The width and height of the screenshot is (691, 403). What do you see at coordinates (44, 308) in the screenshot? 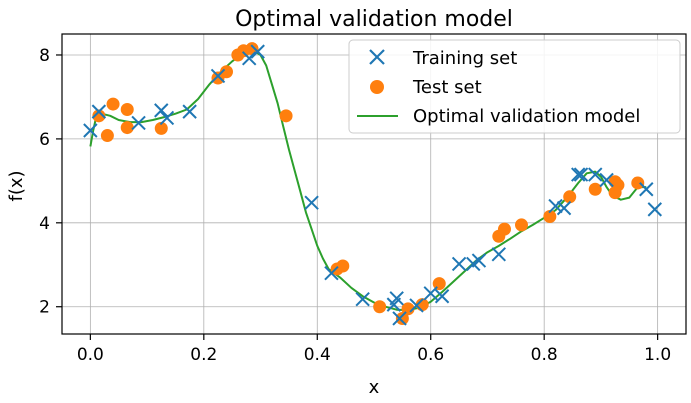
I see `y-tick-label: 2` at bounding box center [44, 308].